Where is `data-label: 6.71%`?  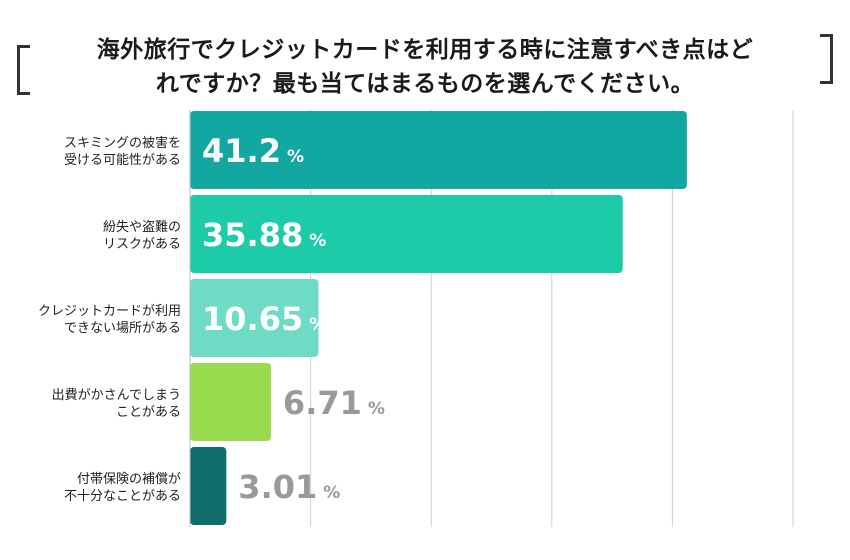
data-label: 6.71% is located at coordinates (334, 403).